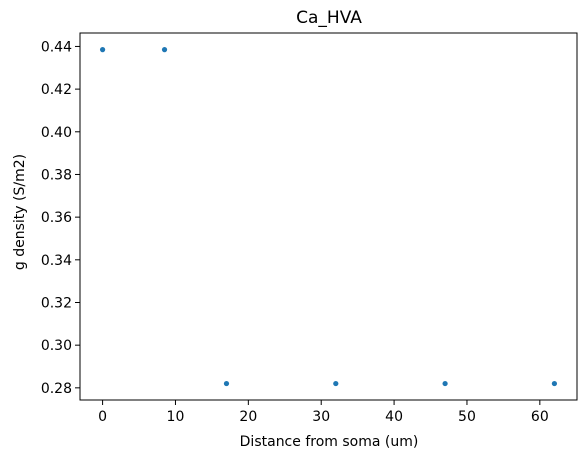  I want to click on x-tick-label: 60, so click(540, 417).